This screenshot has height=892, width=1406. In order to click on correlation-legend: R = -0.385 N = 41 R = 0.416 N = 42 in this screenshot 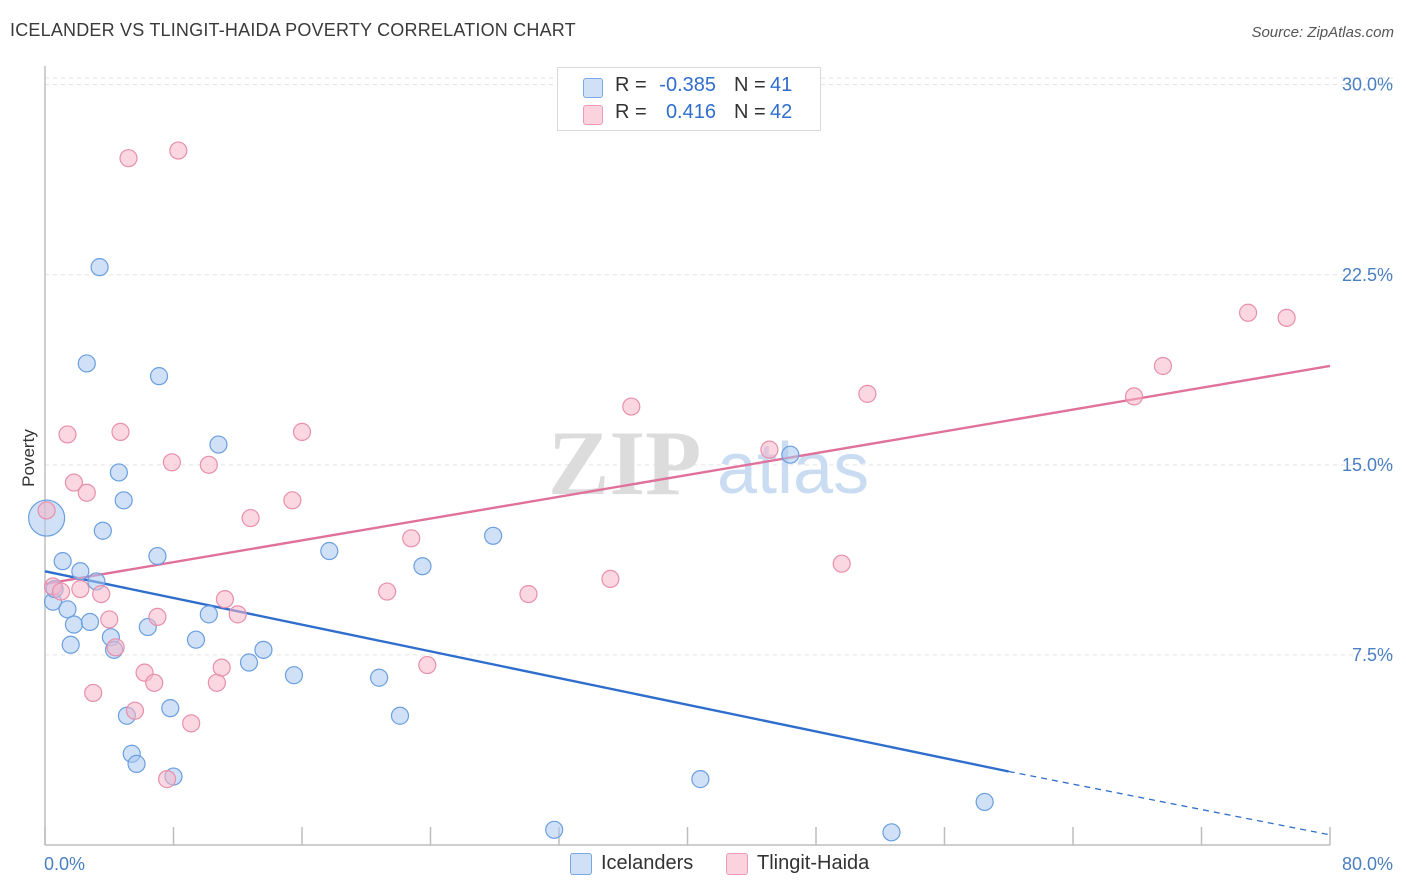, I will do `click(689, 99)`.